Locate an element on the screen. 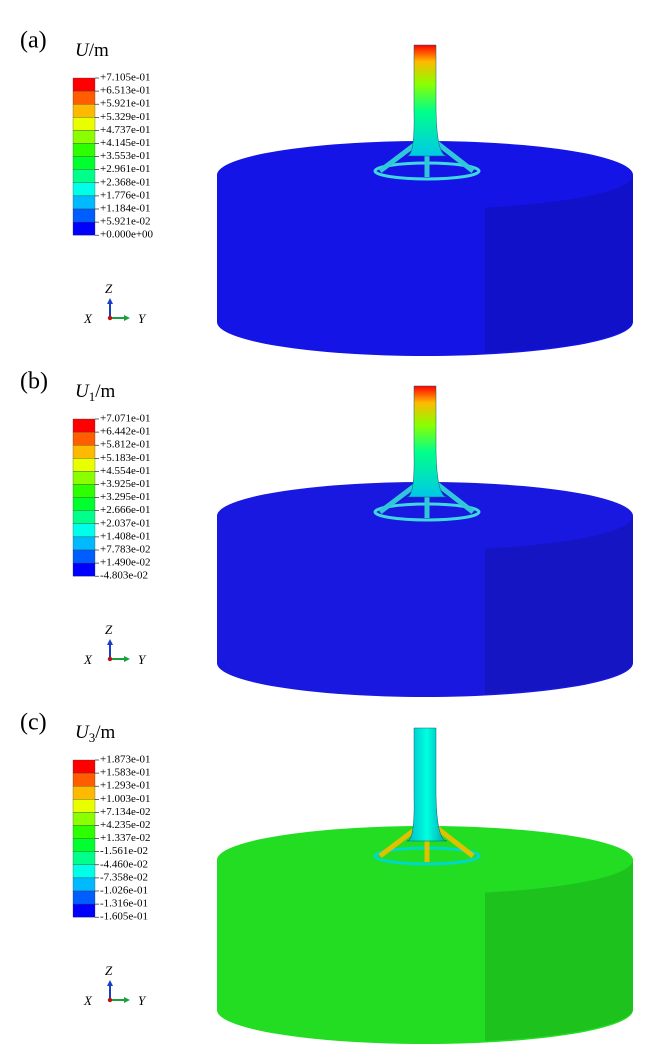 Image resolution: width=650 pixels, height=1056 pixels. legend-label: +4.554e-01 is located at coordinates (125, 471).